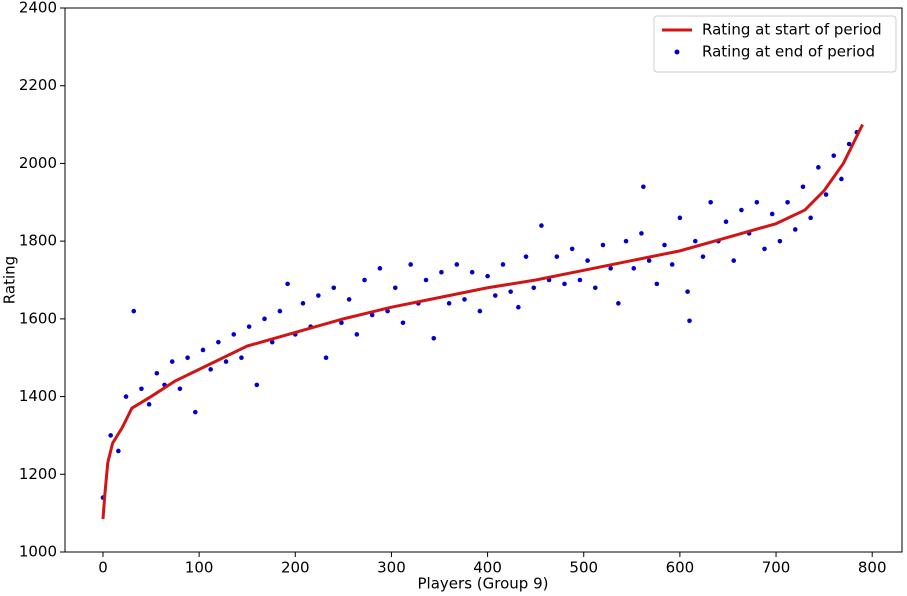  I want to click on y-axis-label: Rating, so click(10, 280).